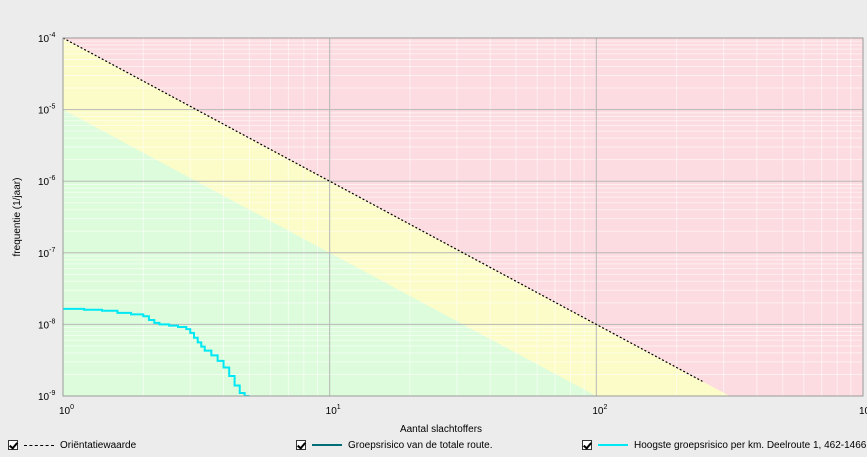 This screenshot has height=457, width=867. I want to click on y-tick-label: 10⁻⁹, so click(46, 396).